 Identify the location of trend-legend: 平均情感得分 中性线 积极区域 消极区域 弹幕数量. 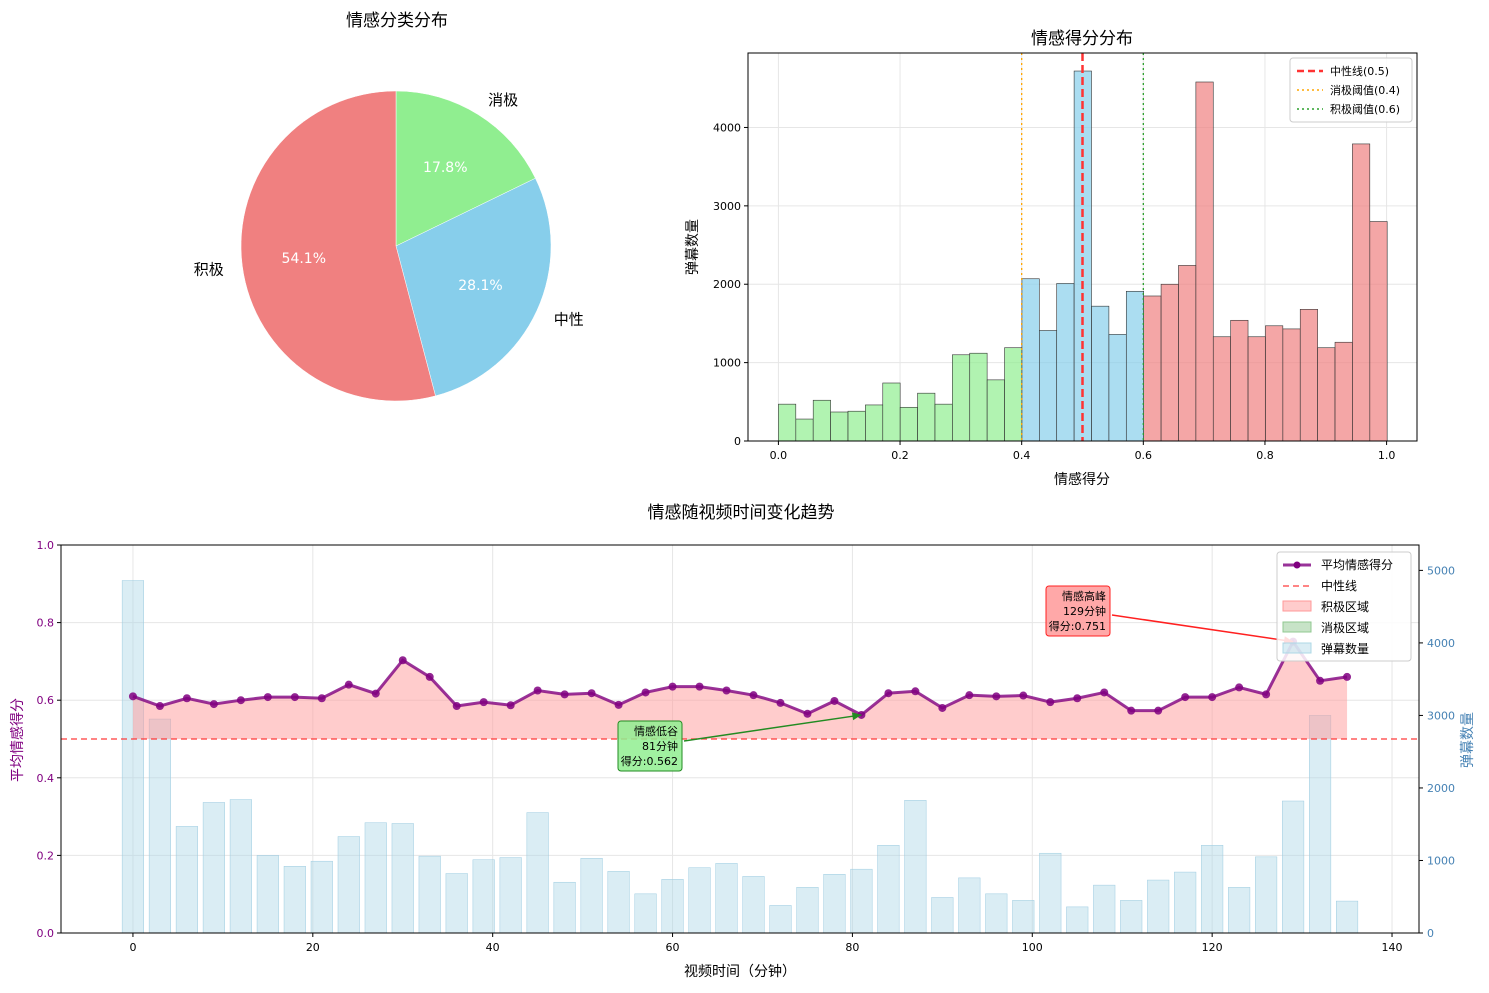
(1344, 606).